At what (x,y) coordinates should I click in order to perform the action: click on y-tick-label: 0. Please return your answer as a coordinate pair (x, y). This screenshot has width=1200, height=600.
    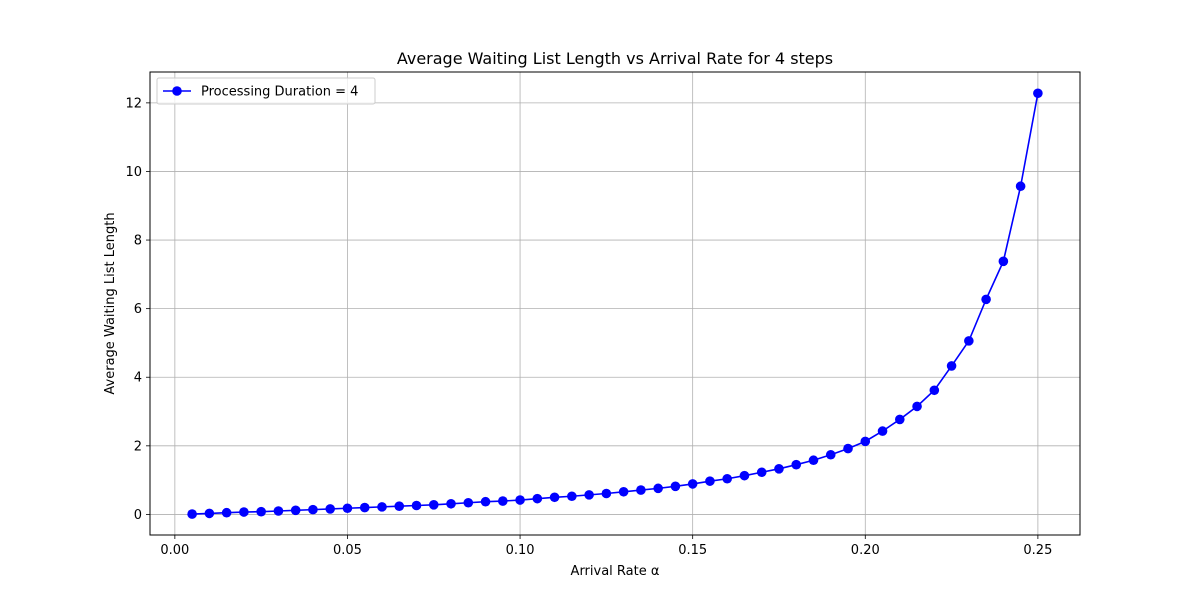
    Looking at the image, I should click on (138, 515).